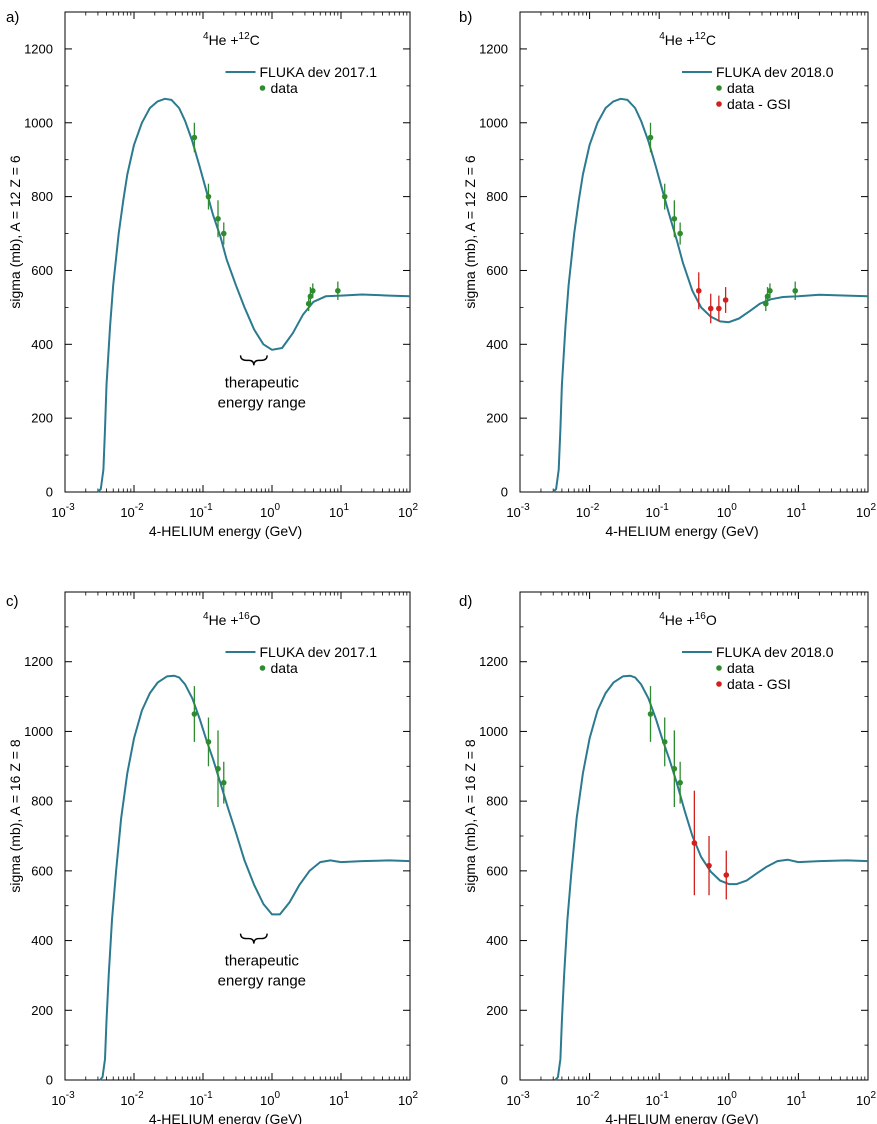 This screenshot has height=1124, width=877. Describe the element at coordinates (12, 17) in the screenshot. I see `panel-label: a)` at that location.